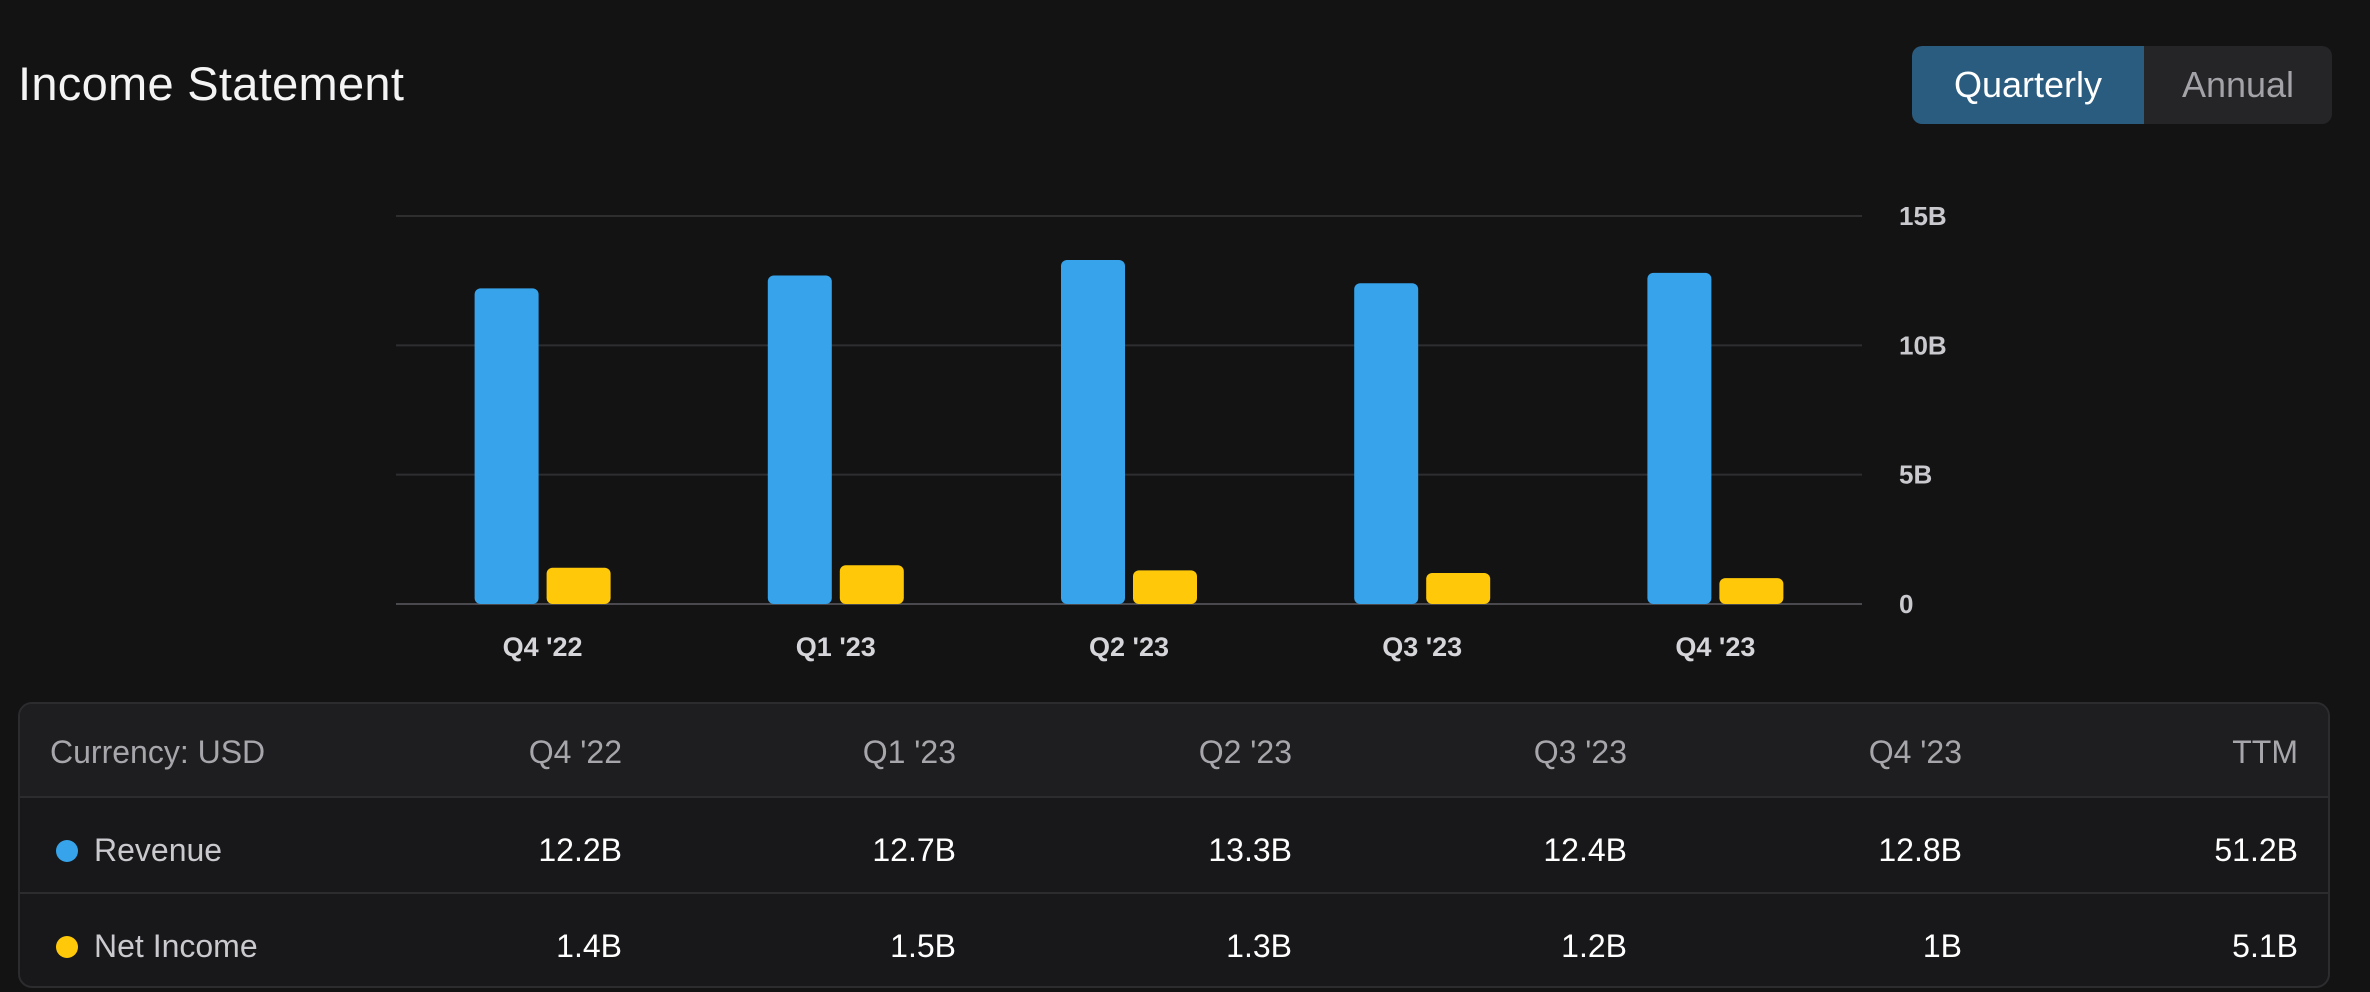  Describe the element at coordinates (1422, 647) in the screenshot. I see `x-tick-label: Q3 '23` at that location.